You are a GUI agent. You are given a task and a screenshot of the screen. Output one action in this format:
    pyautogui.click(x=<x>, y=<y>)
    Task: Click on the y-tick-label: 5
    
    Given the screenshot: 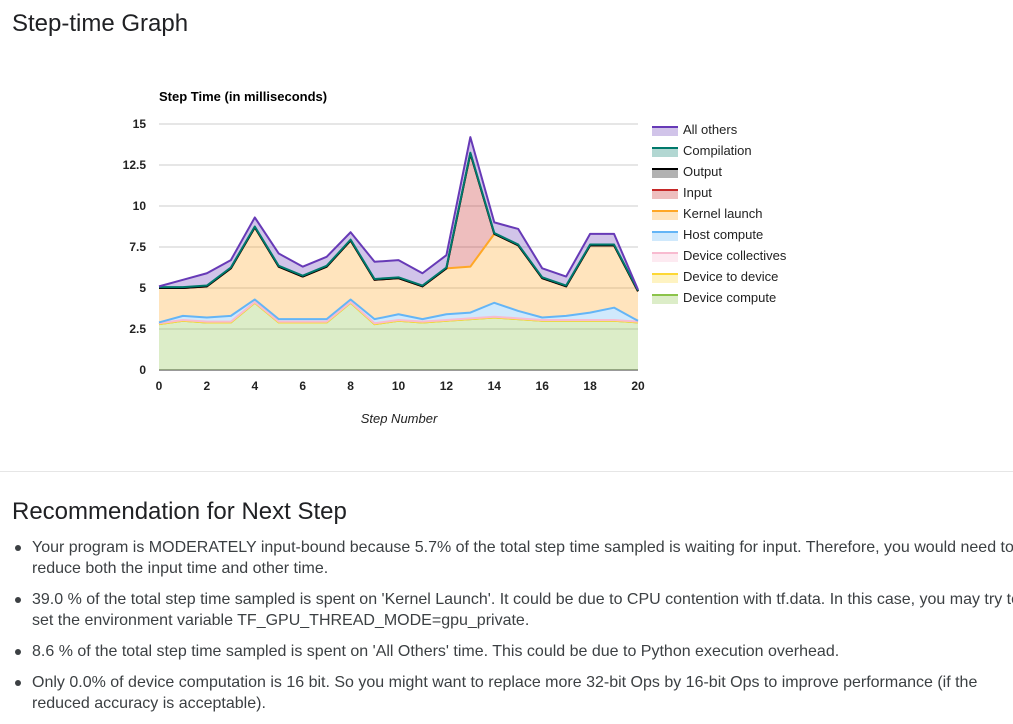 What is the action you would take?
    pyautogui.click(x=142, y=288)
    